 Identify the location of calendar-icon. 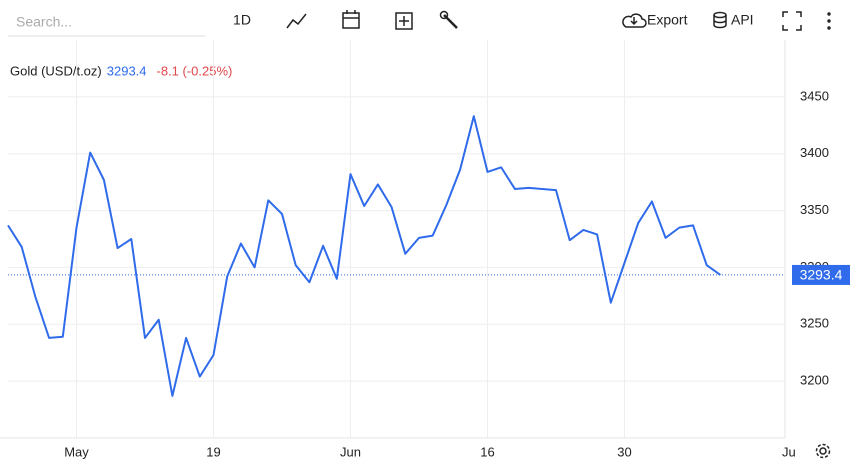
(351, 19).